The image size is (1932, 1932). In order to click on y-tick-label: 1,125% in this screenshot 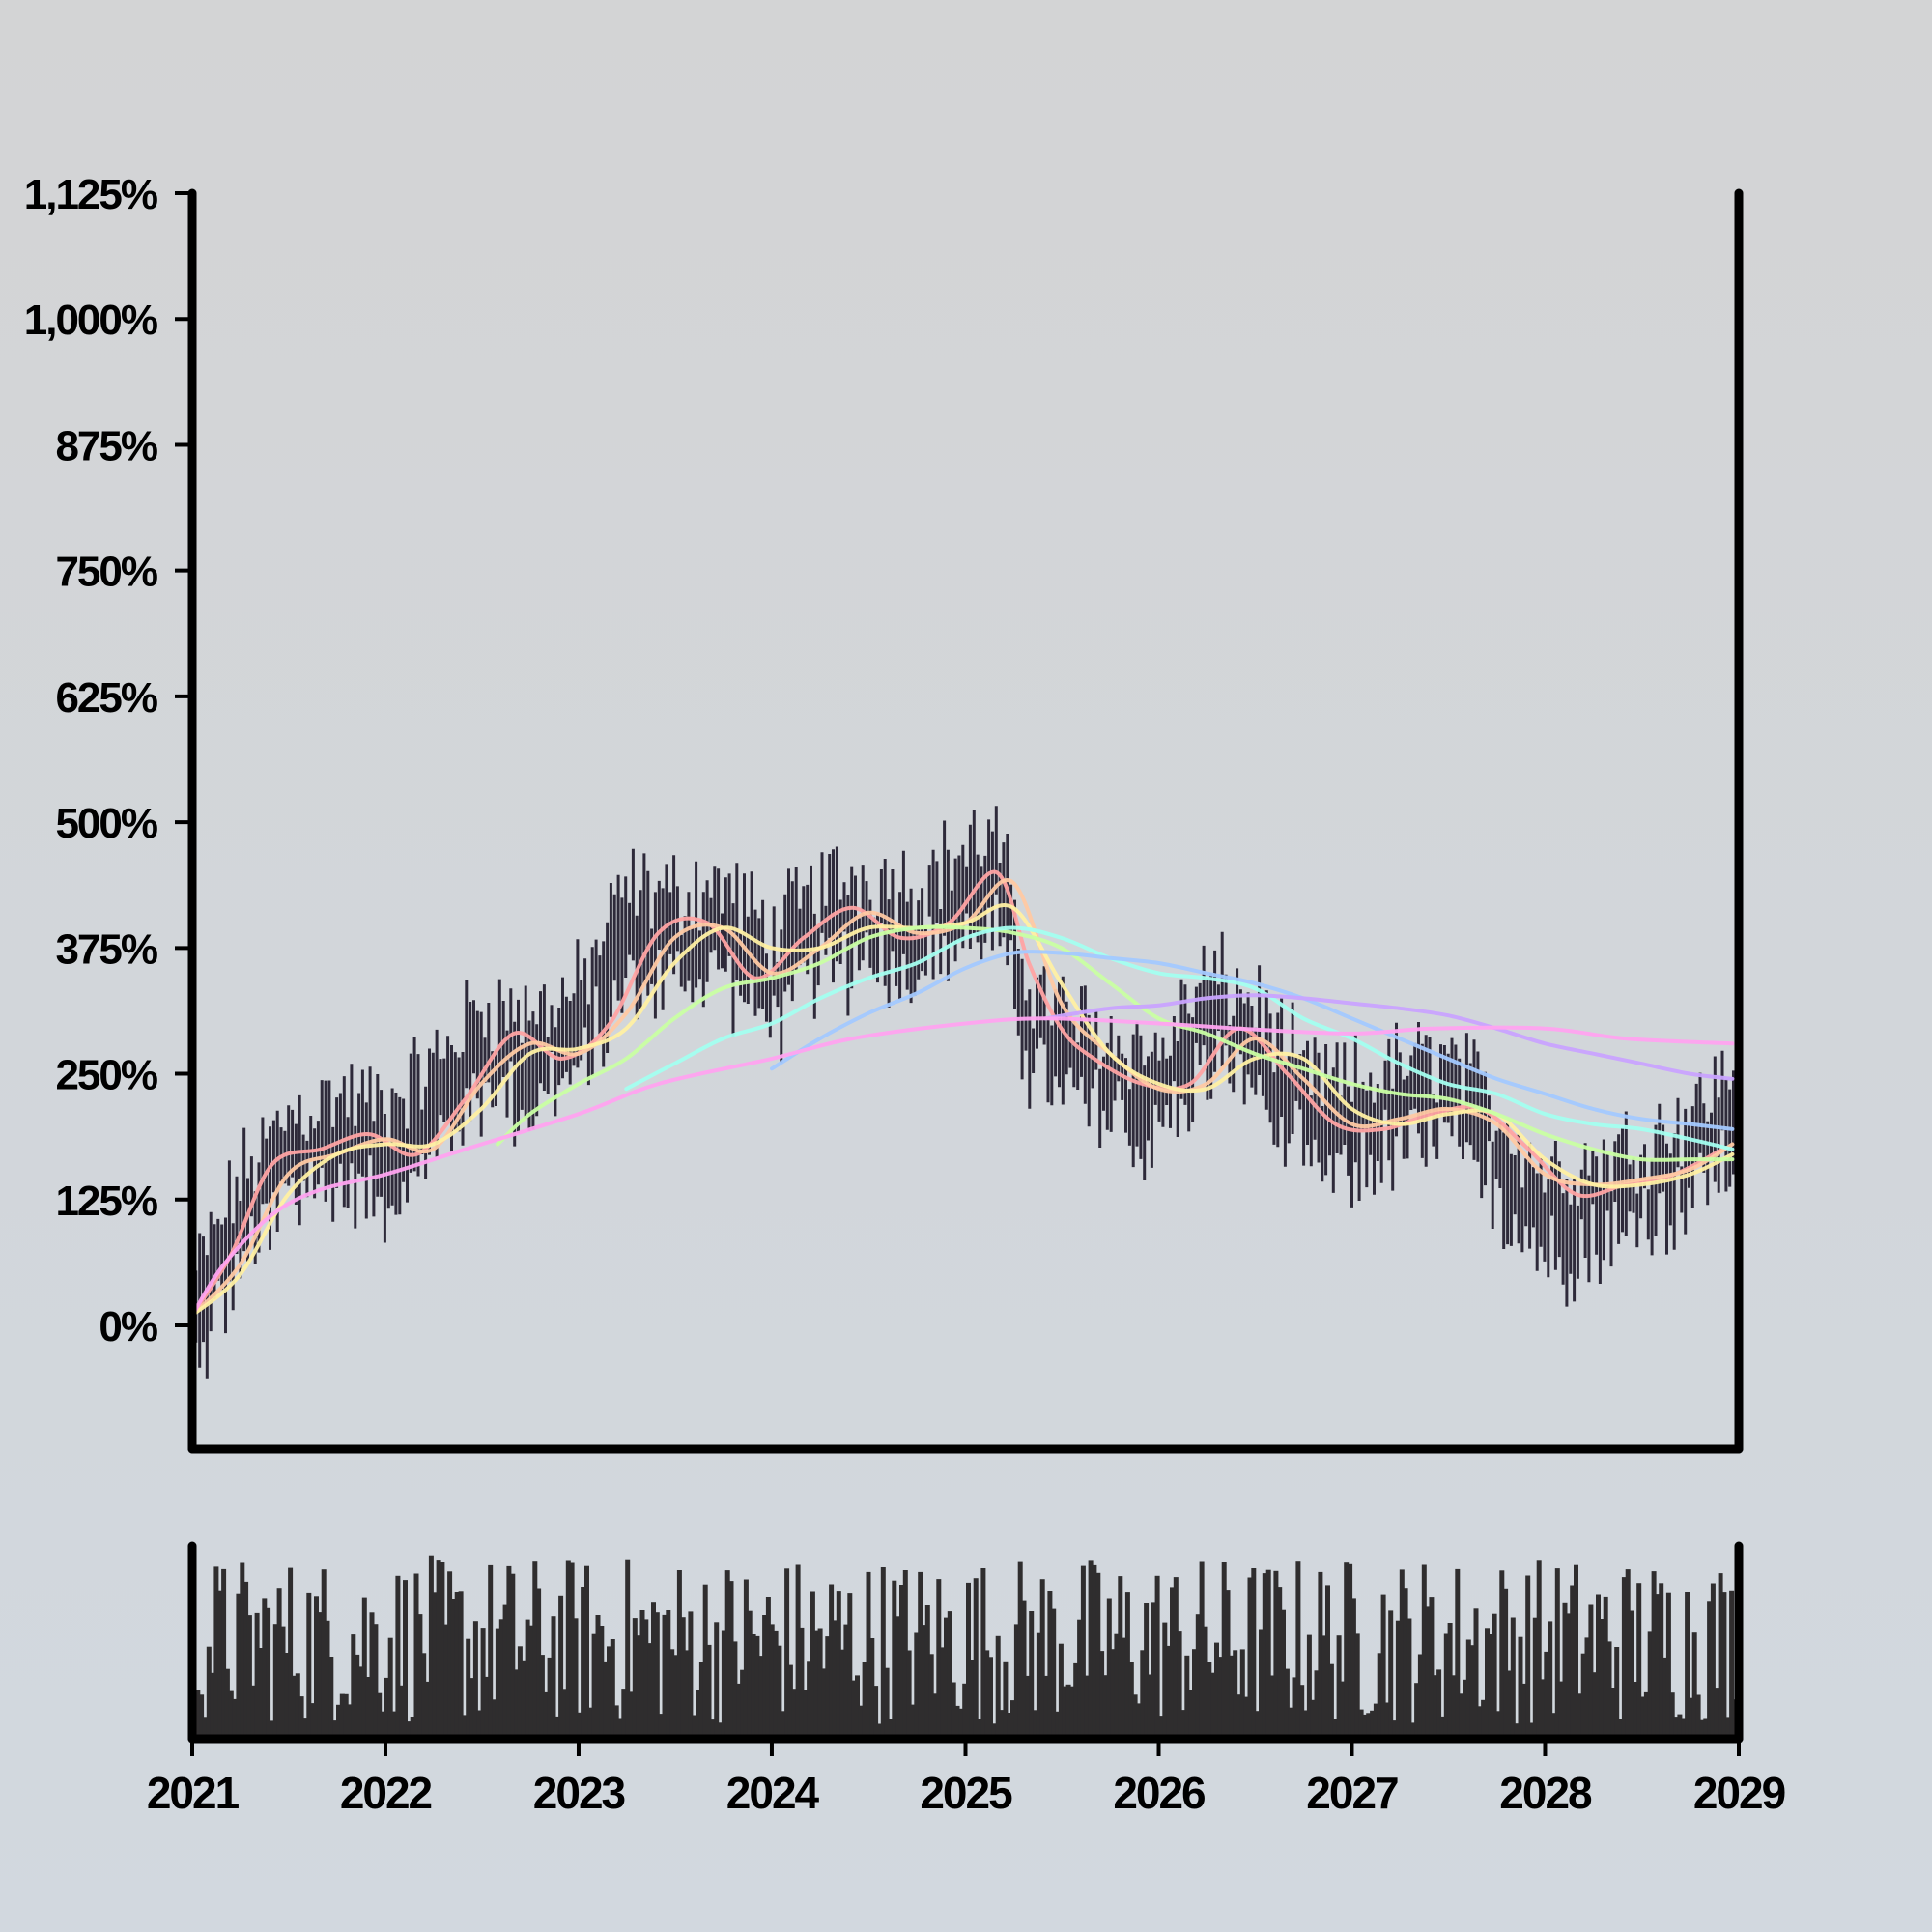, I will do `click(90, 194)`.